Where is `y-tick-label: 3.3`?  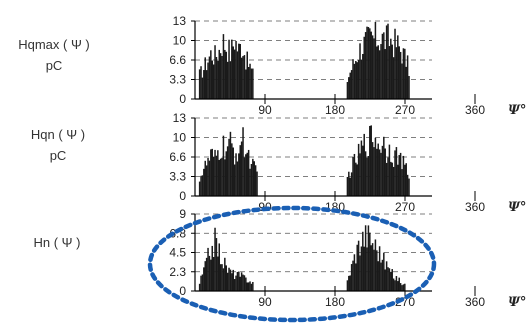
y-tick-label: 3.3 is located at coordinates (177, 177).